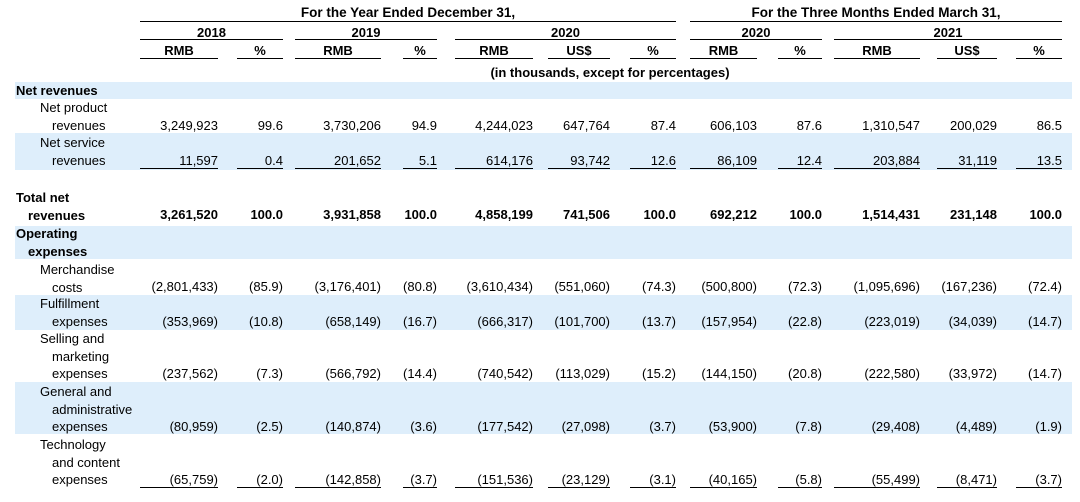 This screenshot has height=502, width=1080. What do you see at coordinates (189, 125) in the screenshot?
I see `cell-value: 3,249,923` at bounding box center [189, 125].